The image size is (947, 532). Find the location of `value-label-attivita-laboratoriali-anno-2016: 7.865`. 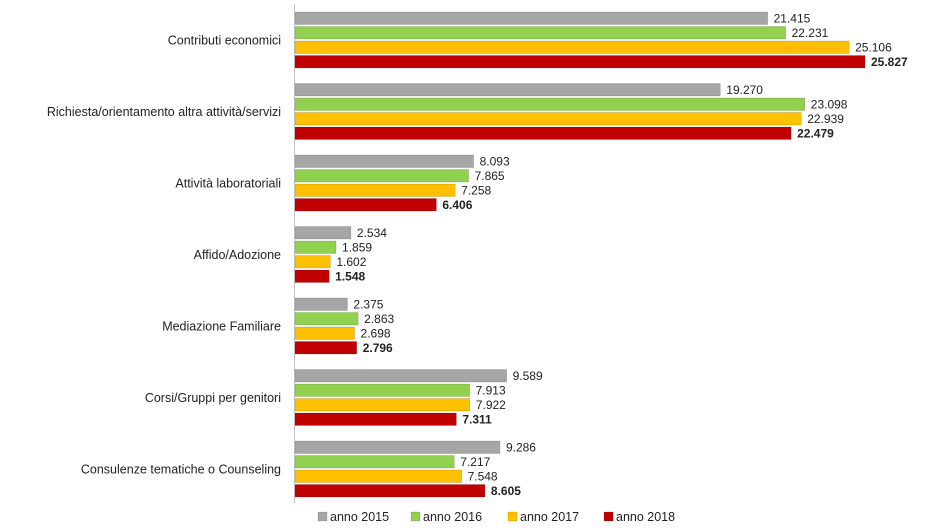

value-label-attivita-laboratoriali-anno-2016: 7.865 is located at coordinates (490, 176).